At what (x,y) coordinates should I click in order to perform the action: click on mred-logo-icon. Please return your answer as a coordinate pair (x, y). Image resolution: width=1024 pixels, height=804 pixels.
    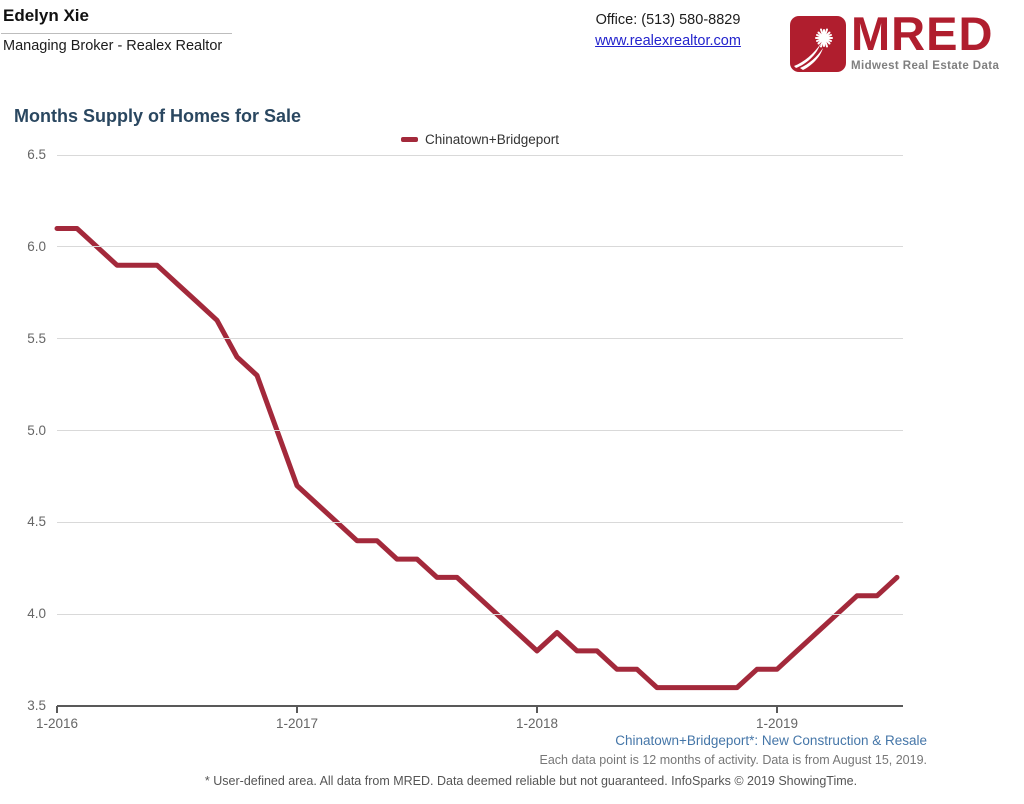
    Looking at the image, I should click on (818, 44).